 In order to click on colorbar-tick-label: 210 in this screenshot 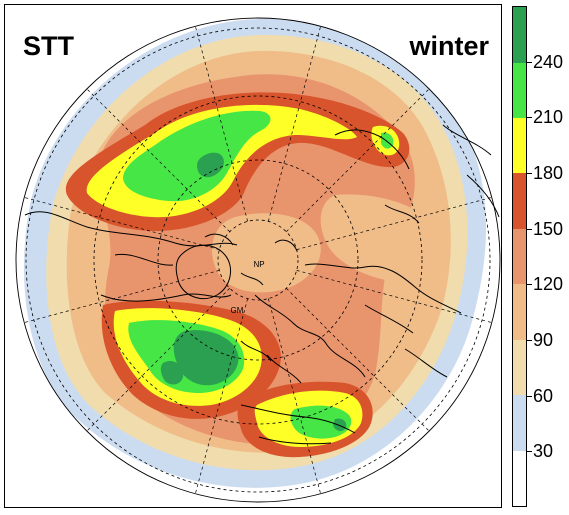, I will do `click(548, 117)`.